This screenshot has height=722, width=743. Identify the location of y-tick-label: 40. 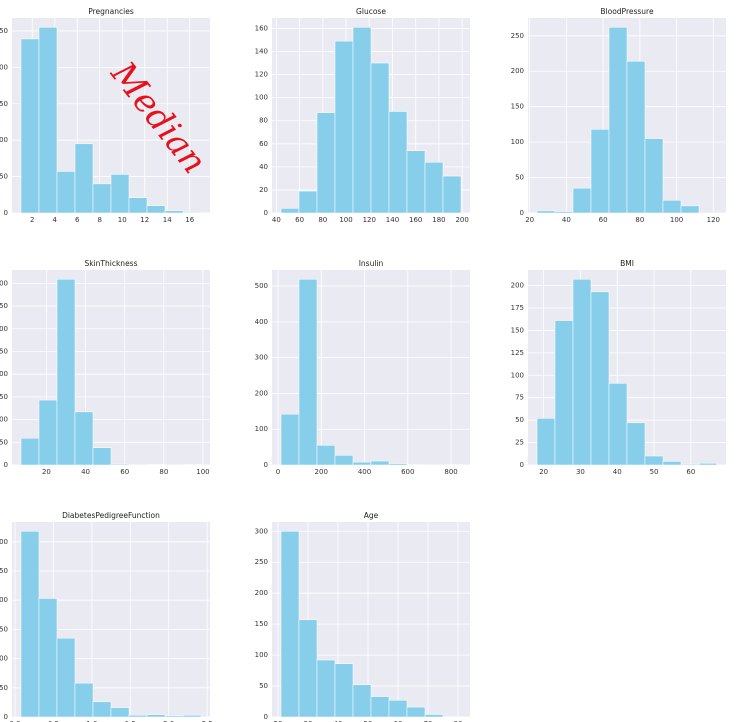
(263, 167).